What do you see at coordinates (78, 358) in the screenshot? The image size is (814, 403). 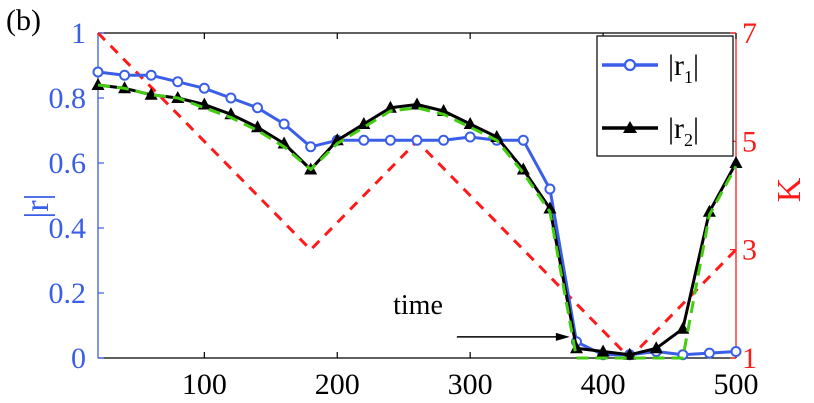 I see `left-tick-label: 0` at bounding box center [78, 358].